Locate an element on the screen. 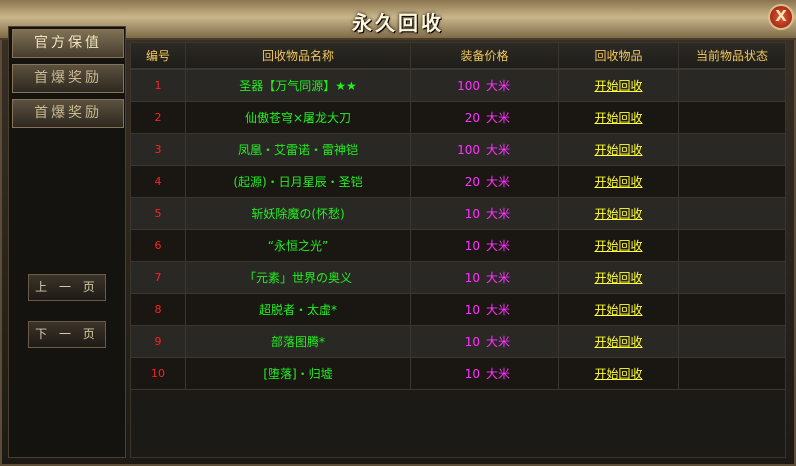  sidebar-item-first-drop-reward: 首爆奖励 is located at coordinates (68, 78).